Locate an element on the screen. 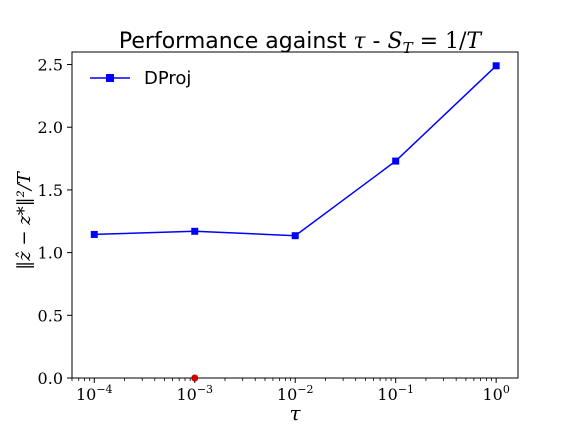 This screenshot has width=576, height=436. y-tick-label-5: 2.5 is located at coordinates (50, 65).